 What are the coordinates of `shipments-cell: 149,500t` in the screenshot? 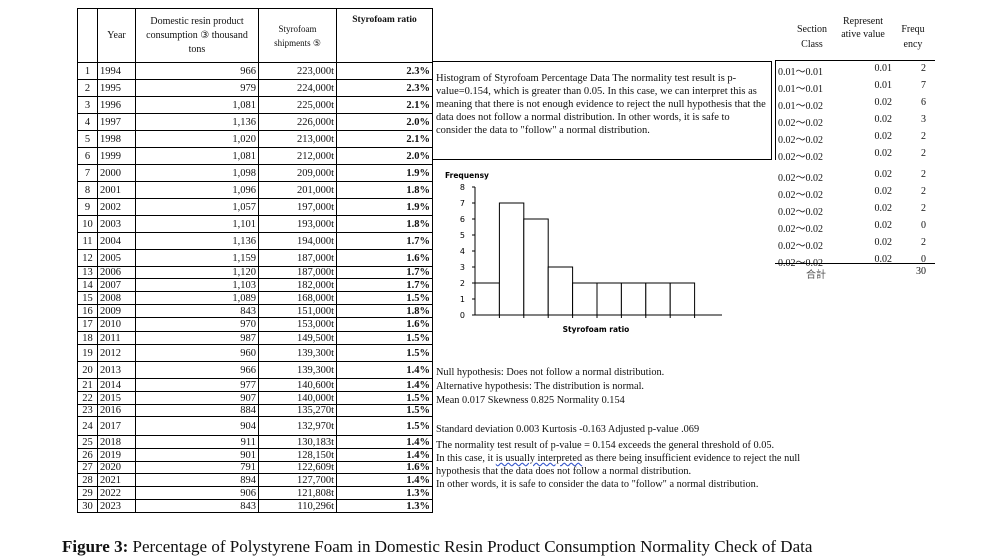 It's located at (298, 338).